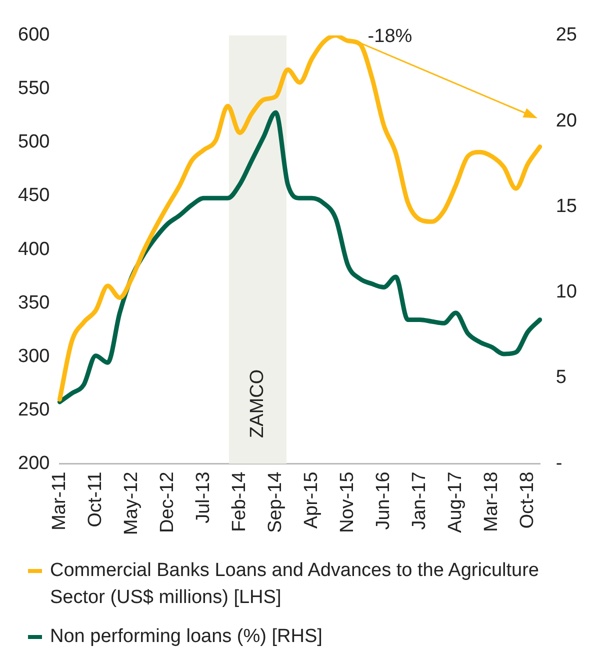  What do you see at coordinates (527, 500) in the screenshot?
I see `x-tick-label: Oct-18` at bounding box center [527, 500].